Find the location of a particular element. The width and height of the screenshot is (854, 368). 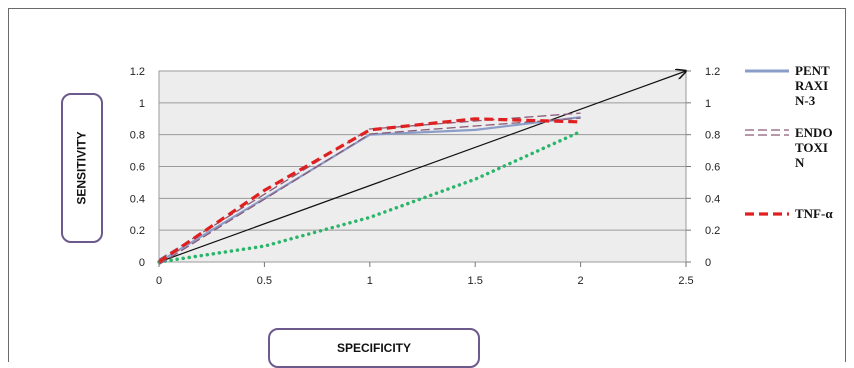

x-tick-label-1: 0.5 is located at coordinates (264, 281).